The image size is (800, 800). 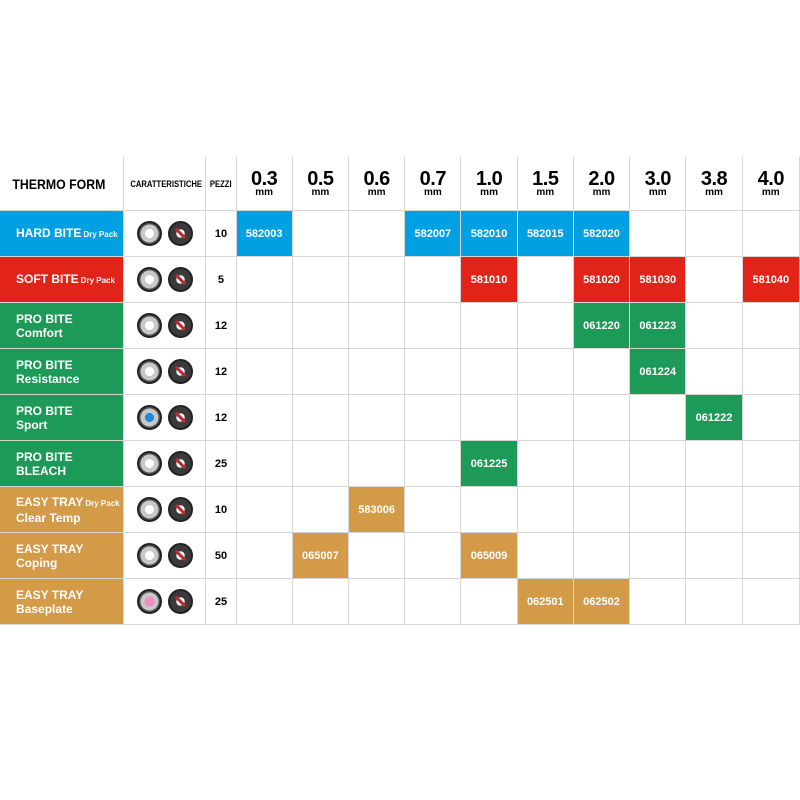 I want to click on size-header: 0.5 mm, so click(x=320, y=184).